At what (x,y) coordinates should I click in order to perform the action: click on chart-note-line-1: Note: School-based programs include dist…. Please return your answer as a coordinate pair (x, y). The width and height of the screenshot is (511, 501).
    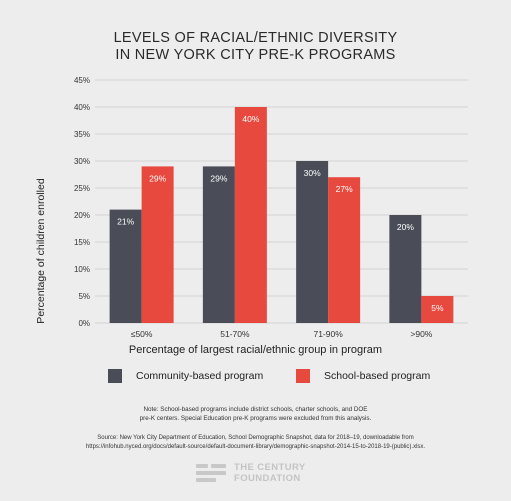
    Looking at the image, I should click on (255, 409).